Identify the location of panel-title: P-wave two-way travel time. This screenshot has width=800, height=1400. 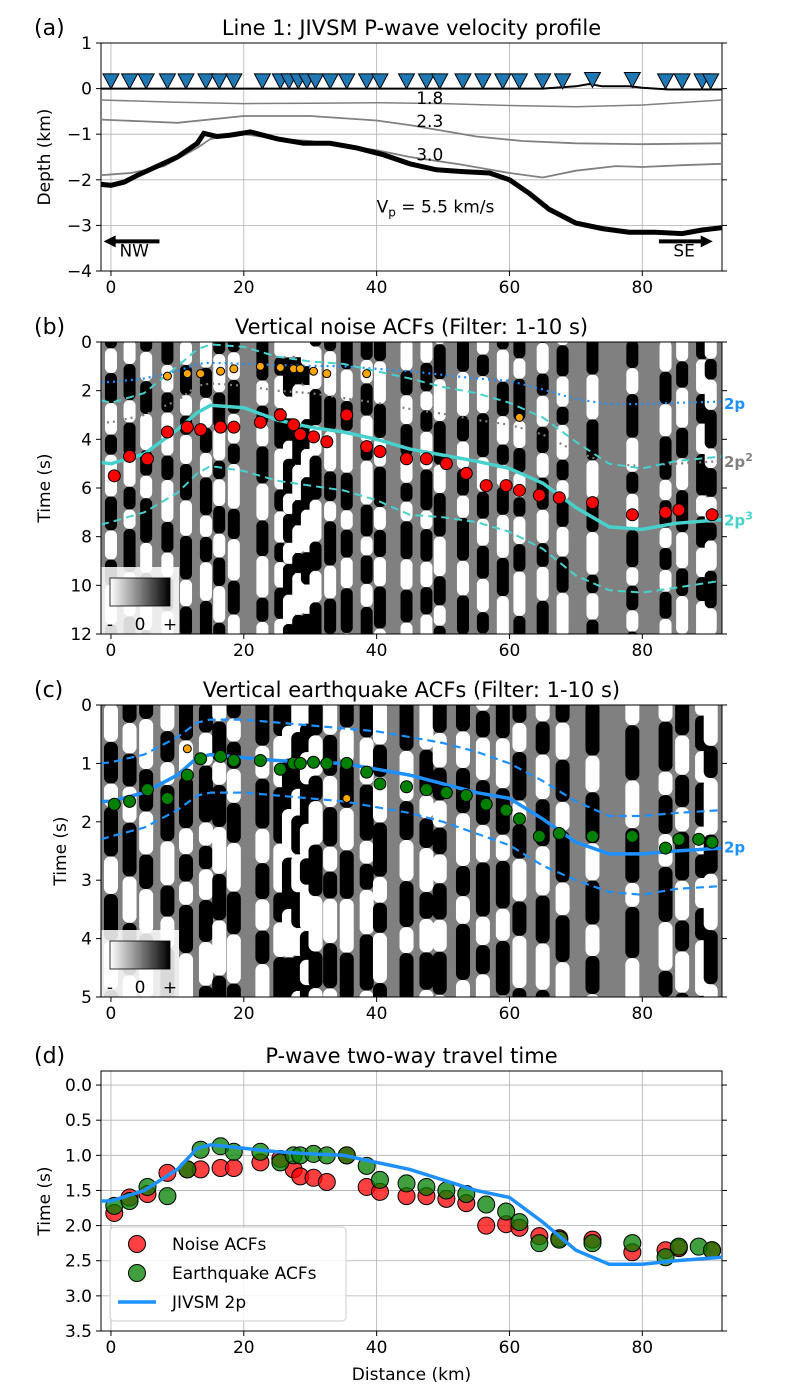
(411, 1056).